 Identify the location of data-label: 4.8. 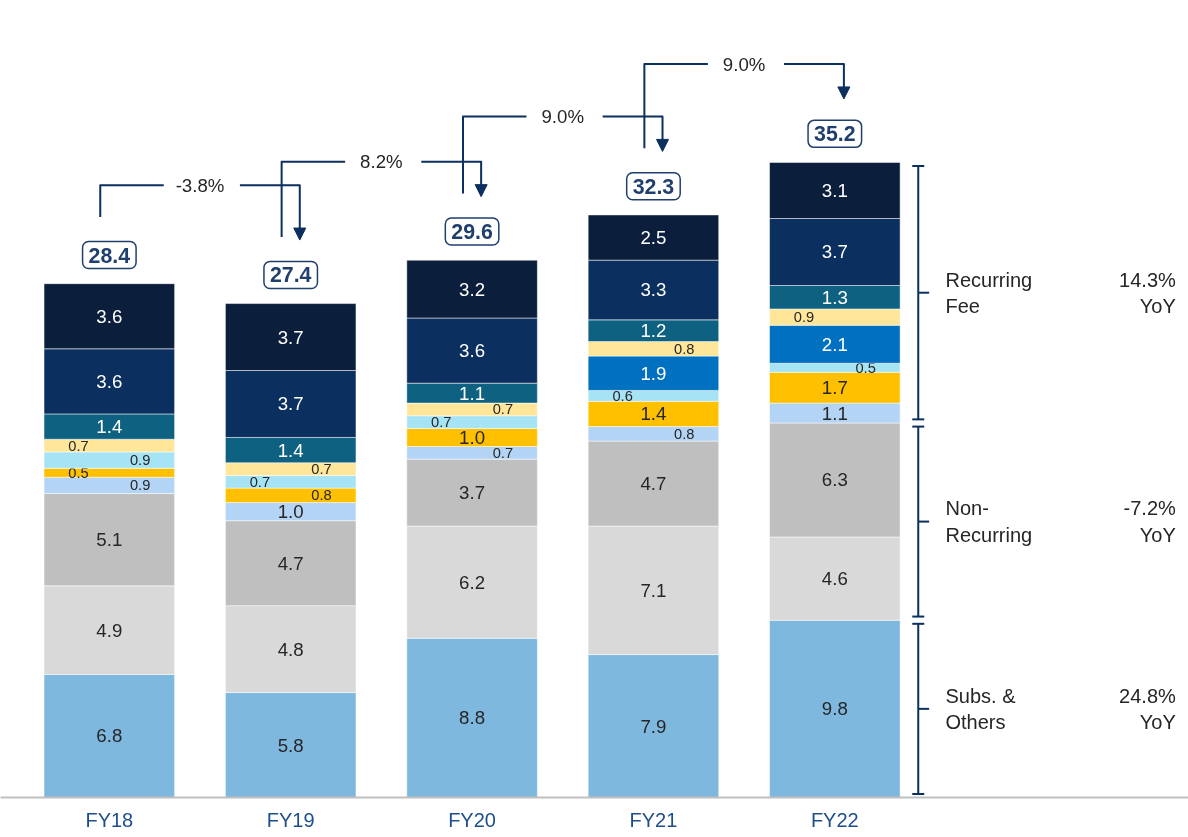
(290, 649).